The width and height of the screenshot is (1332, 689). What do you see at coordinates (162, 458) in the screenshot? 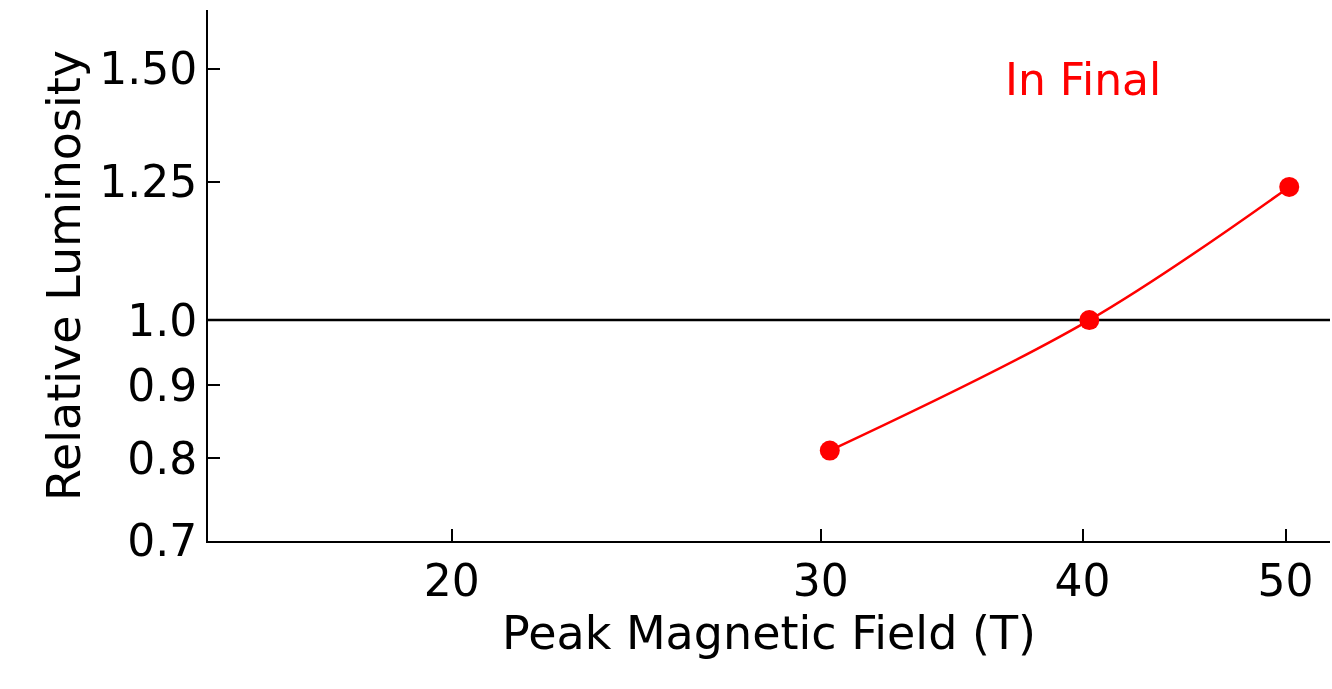
I see `y-tick-label: 0.8` at bounding box center [162, 458].